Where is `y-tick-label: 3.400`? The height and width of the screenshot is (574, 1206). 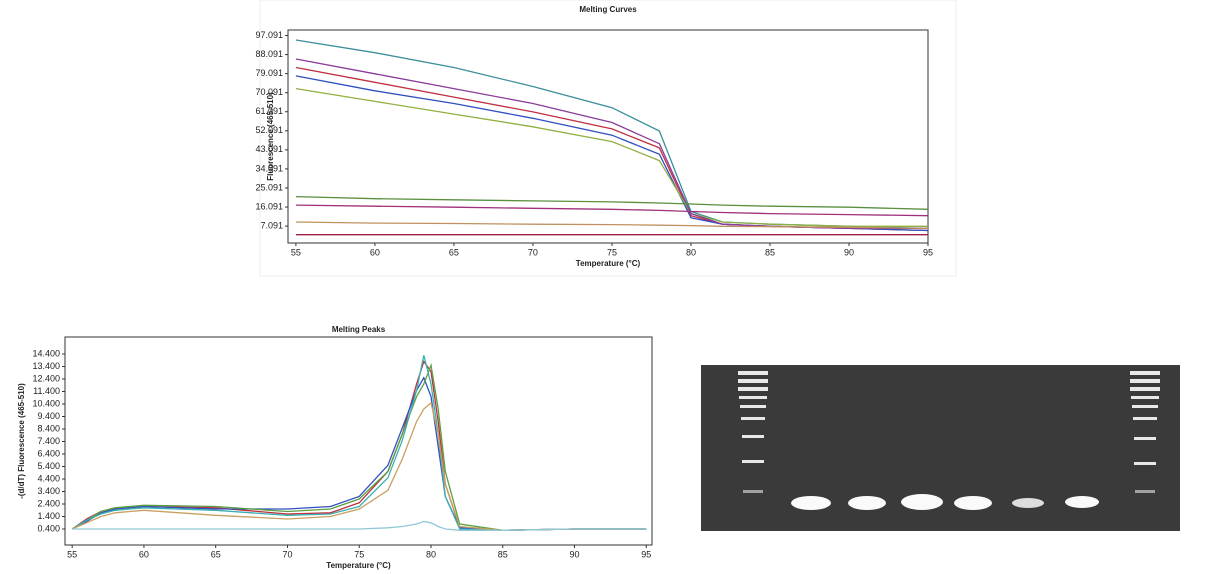
y-tick-label: 3.400 is located at coordinates (48, 491).